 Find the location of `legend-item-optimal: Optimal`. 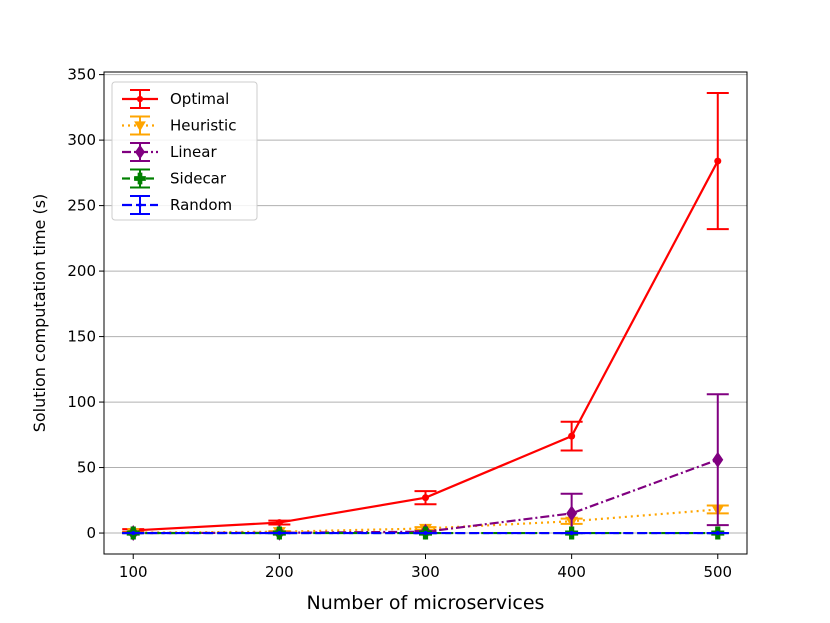

legend-item-optimal: Optimal is located at coordinates (175, 99).